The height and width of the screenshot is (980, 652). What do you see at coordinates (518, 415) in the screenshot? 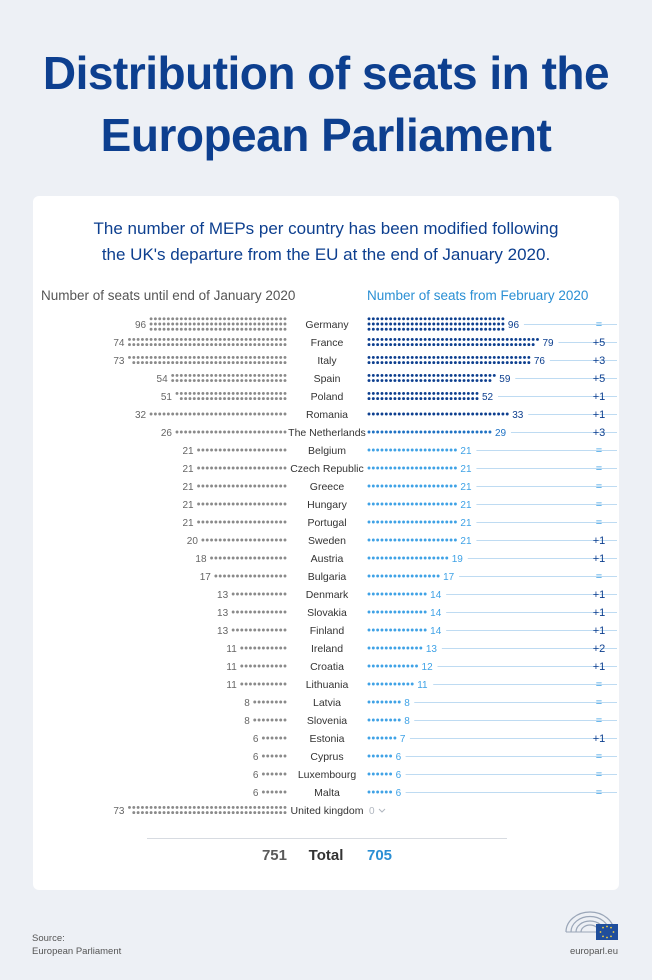
I see `new-seat-value: 33` at bounding box center [518, 415].